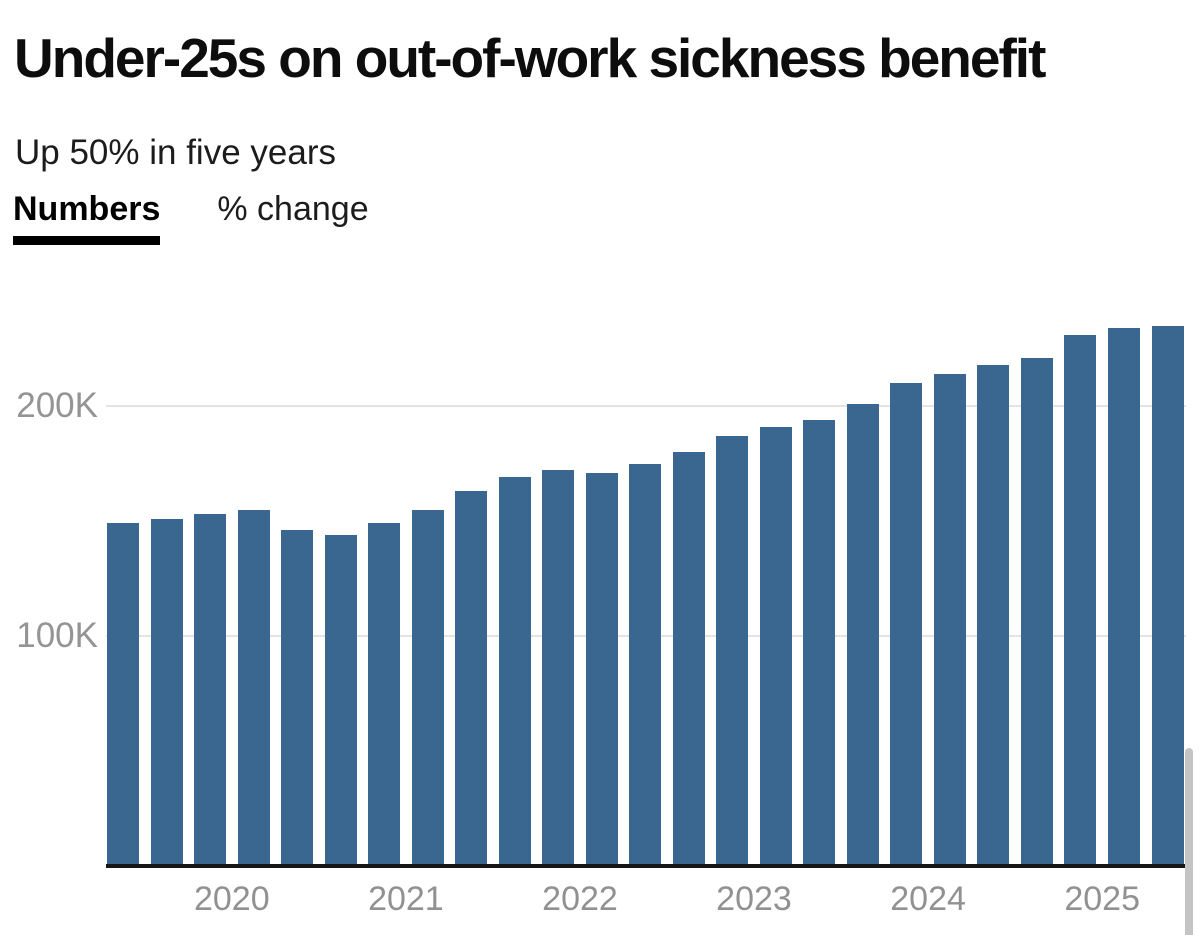 The height and width of the screenshot is (935, 1200). I want to click on x-axis-line, so click(646, 866).